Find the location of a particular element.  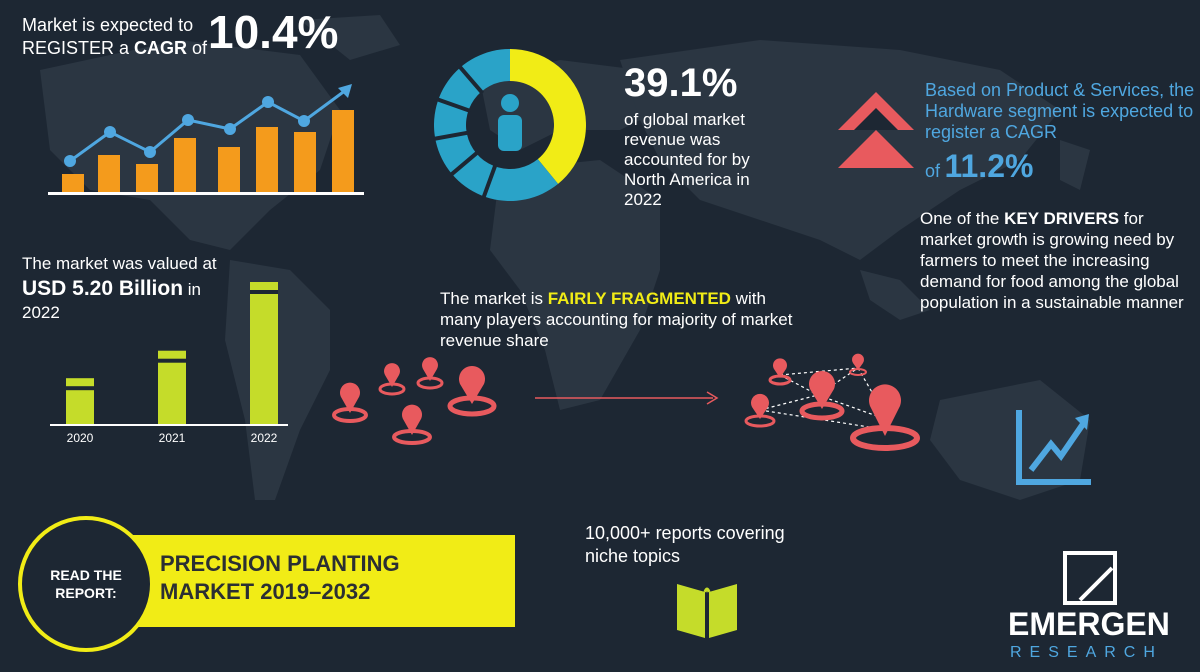

valuation-suffix: in is located at coordinates (192, 289).